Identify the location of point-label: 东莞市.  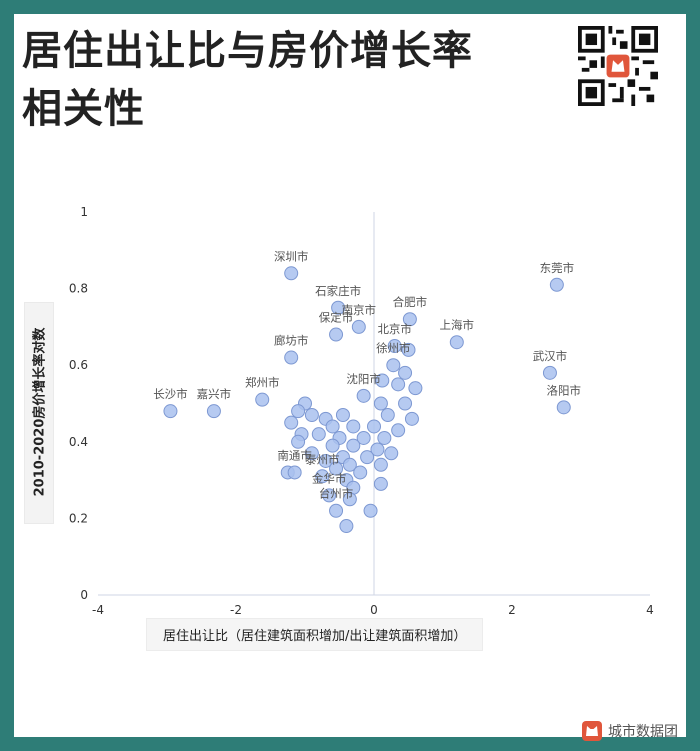
(557, 268).